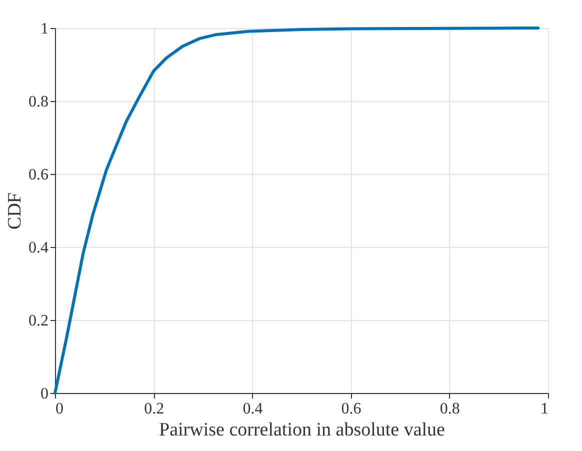 The width and height of the screenshot is (582, 451). I want to click on y-tick-label: 0.4, so click(38, 248).